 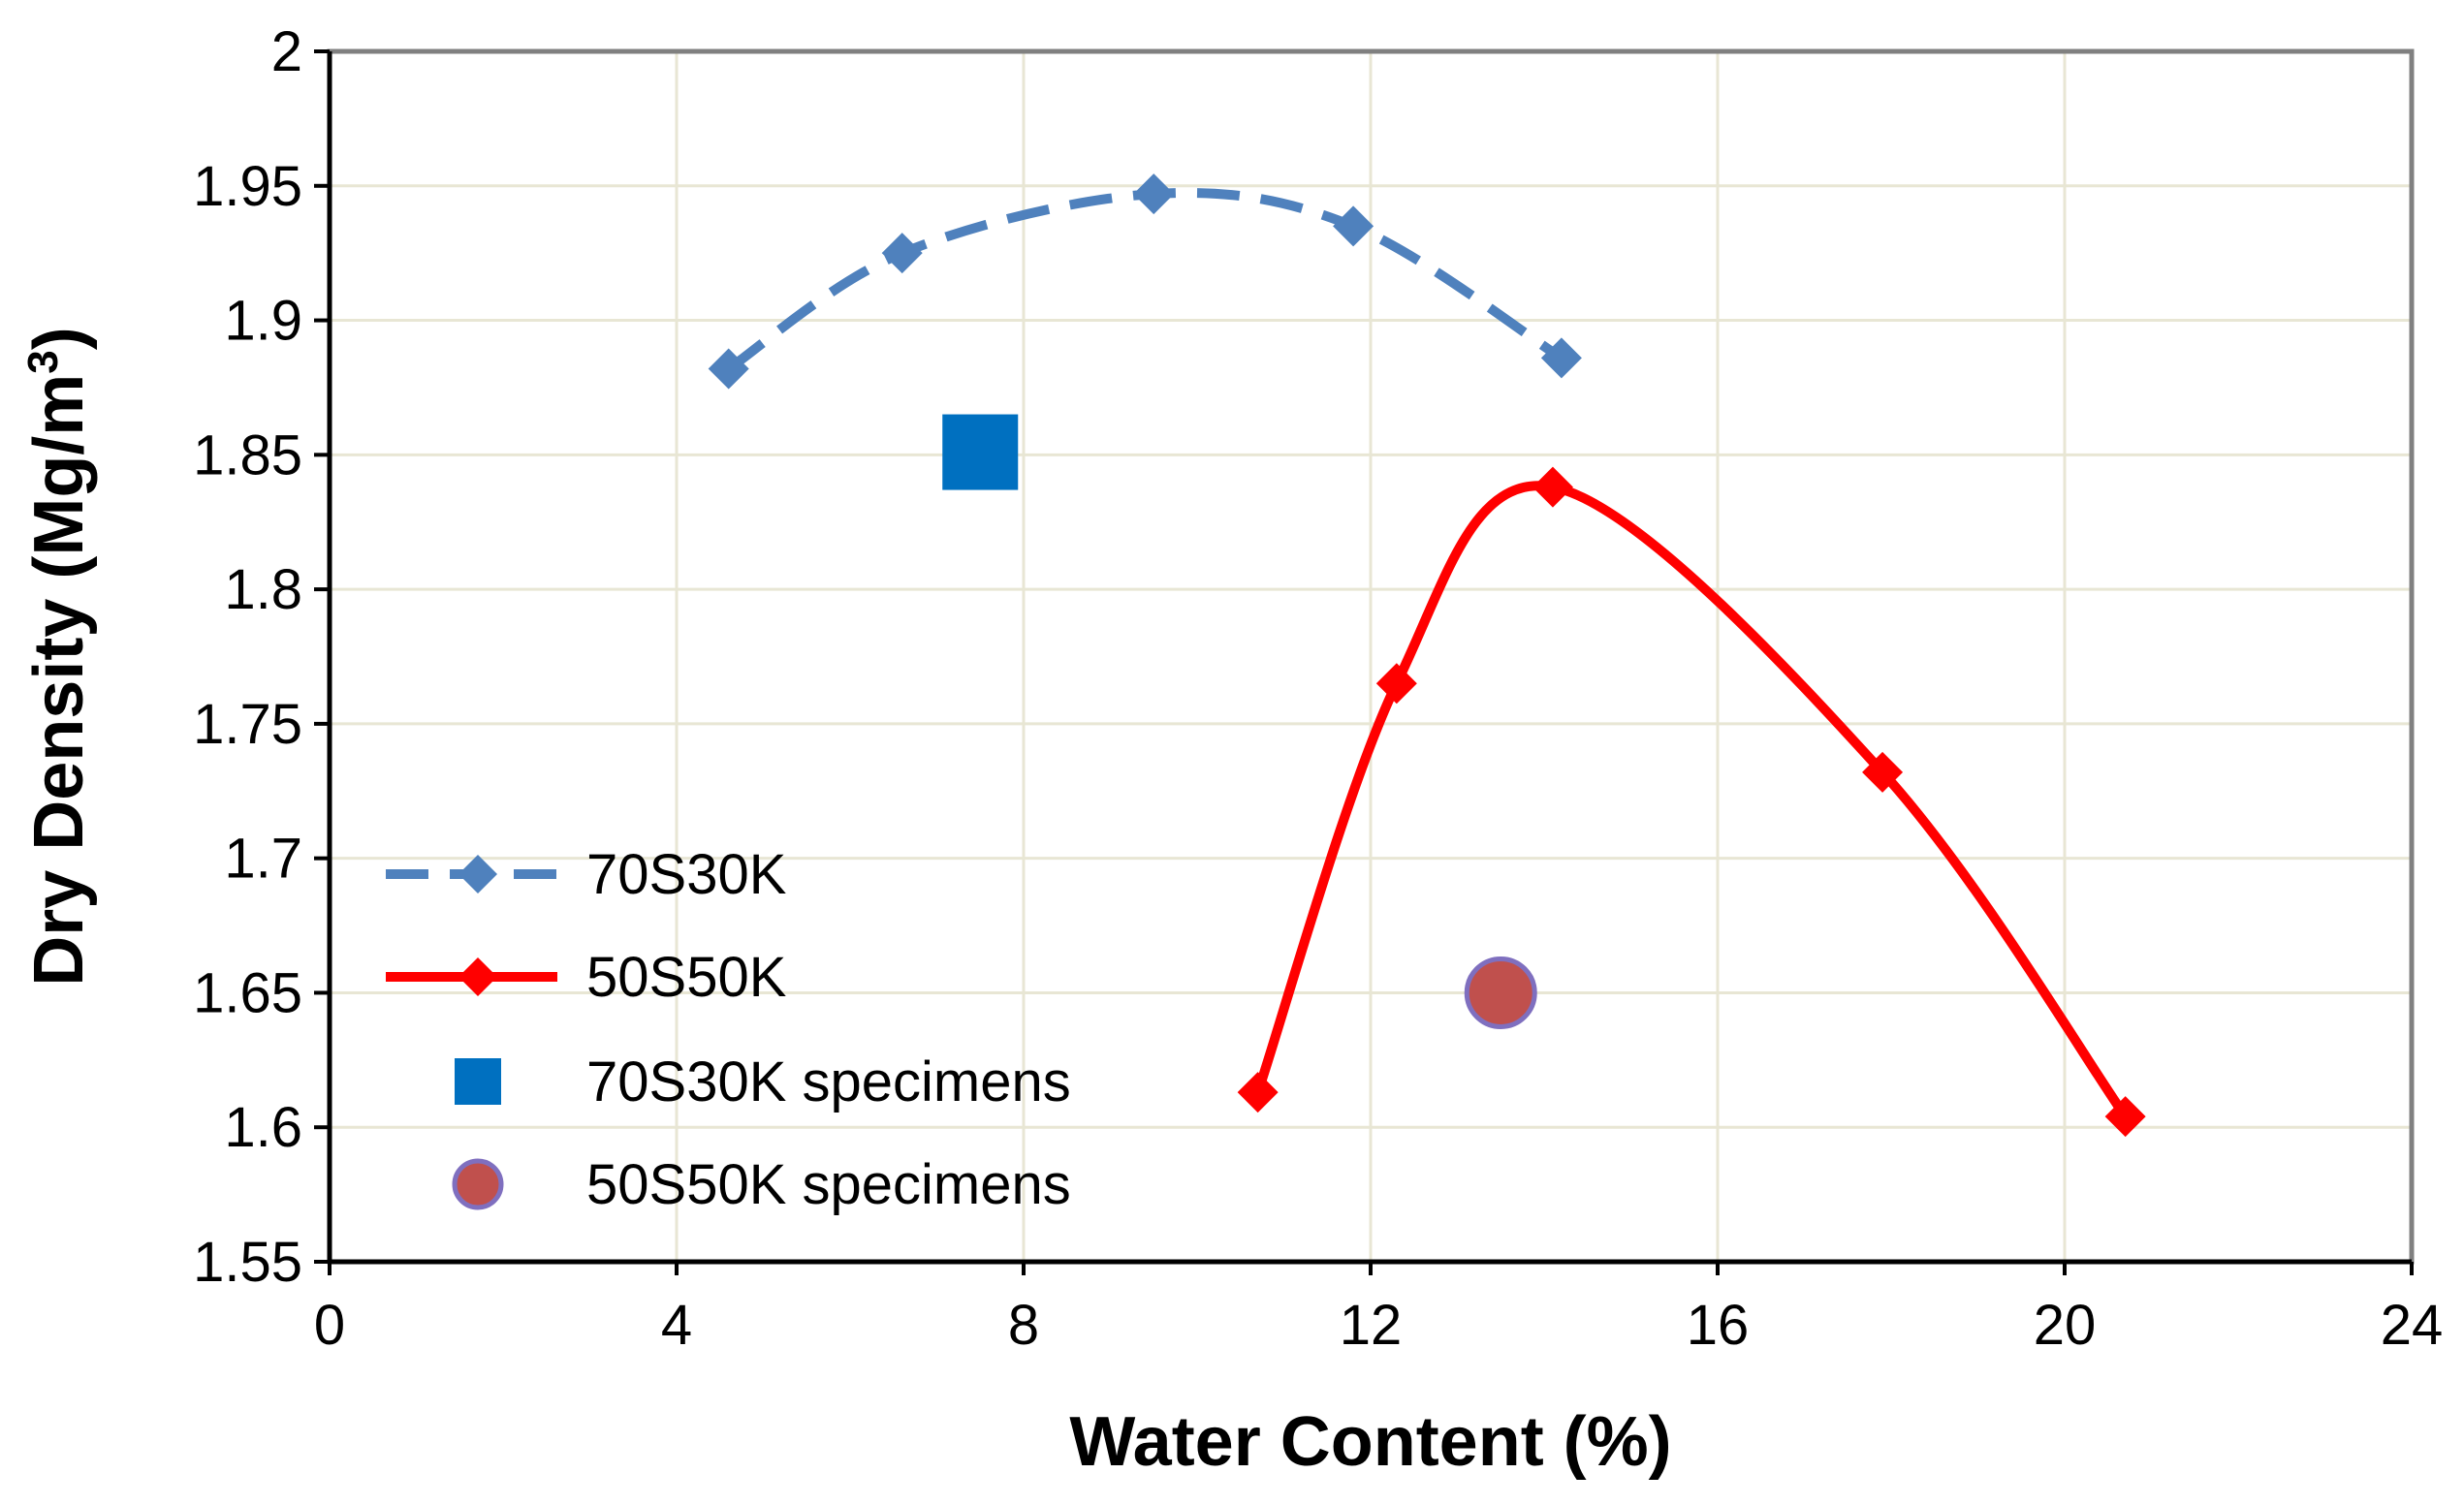 I want to click on y-axis-title: Dry Density (Mg/m3), so click(x=58, y=657).